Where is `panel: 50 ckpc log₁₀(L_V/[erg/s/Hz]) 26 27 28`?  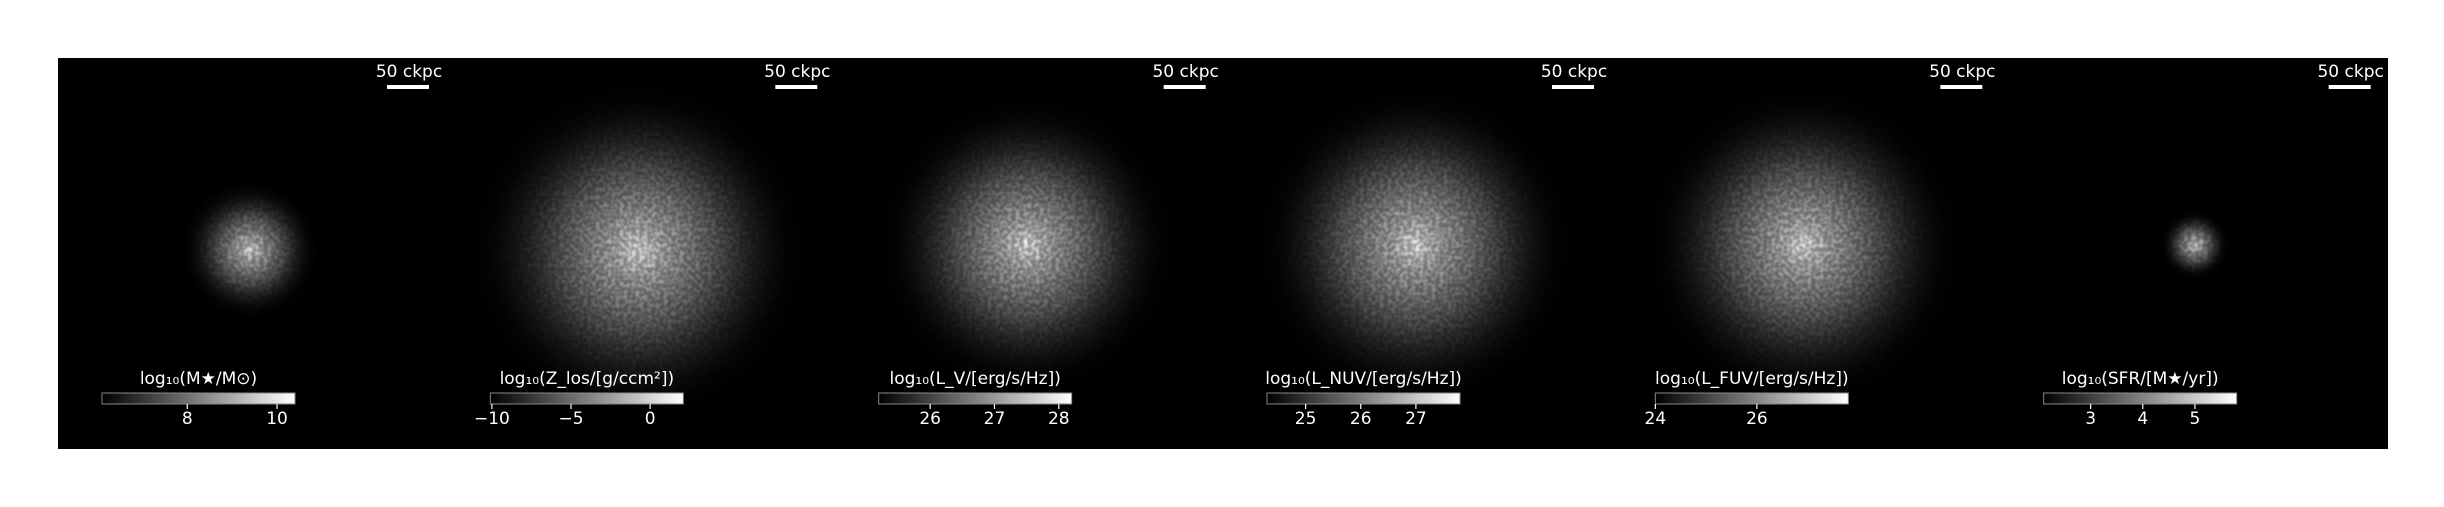 panel: 50 ckpc log₁₀(L_V/[erg/s/Hz]) 26 27 28 is located at coordinates (1047, 245).